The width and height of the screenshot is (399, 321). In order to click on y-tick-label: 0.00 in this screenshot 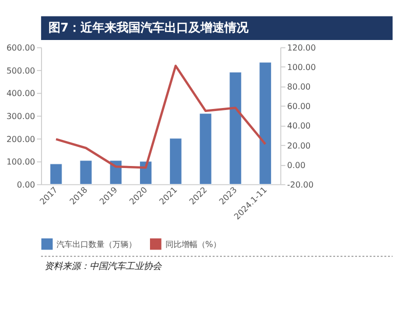, I will do `click(26, 184)`.